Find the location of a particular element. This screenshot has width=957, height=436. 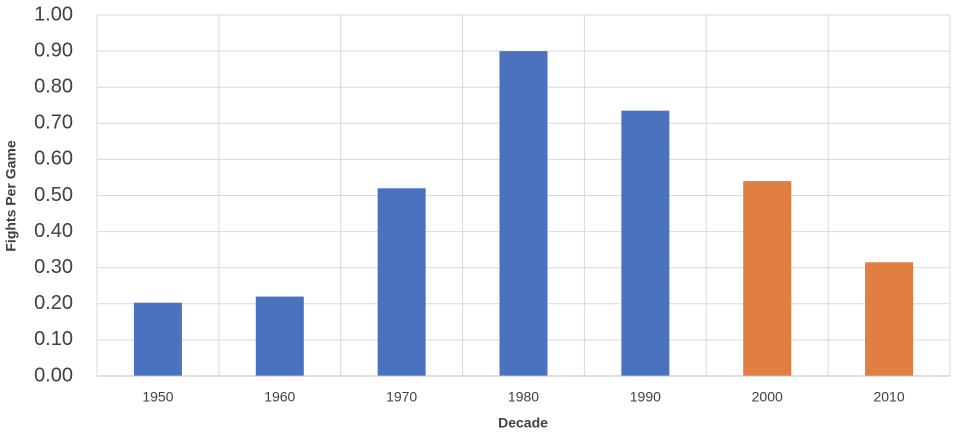

x-tick-label: 2000 is located at coordinates (767, 397).